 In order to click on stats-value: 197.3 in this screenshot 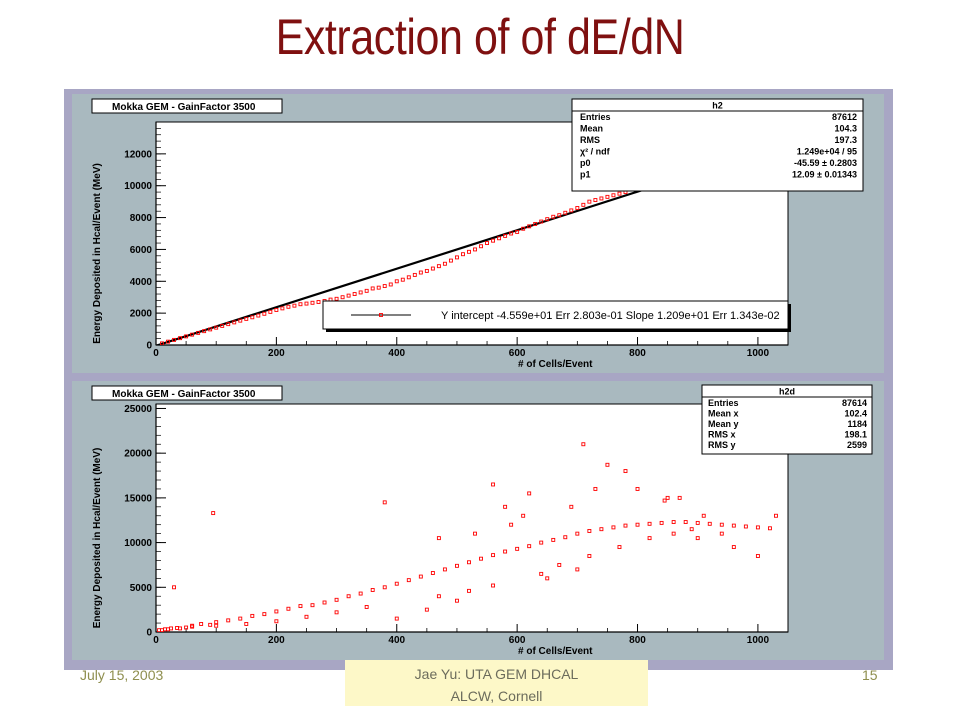, I will do `click(845, 140)`.